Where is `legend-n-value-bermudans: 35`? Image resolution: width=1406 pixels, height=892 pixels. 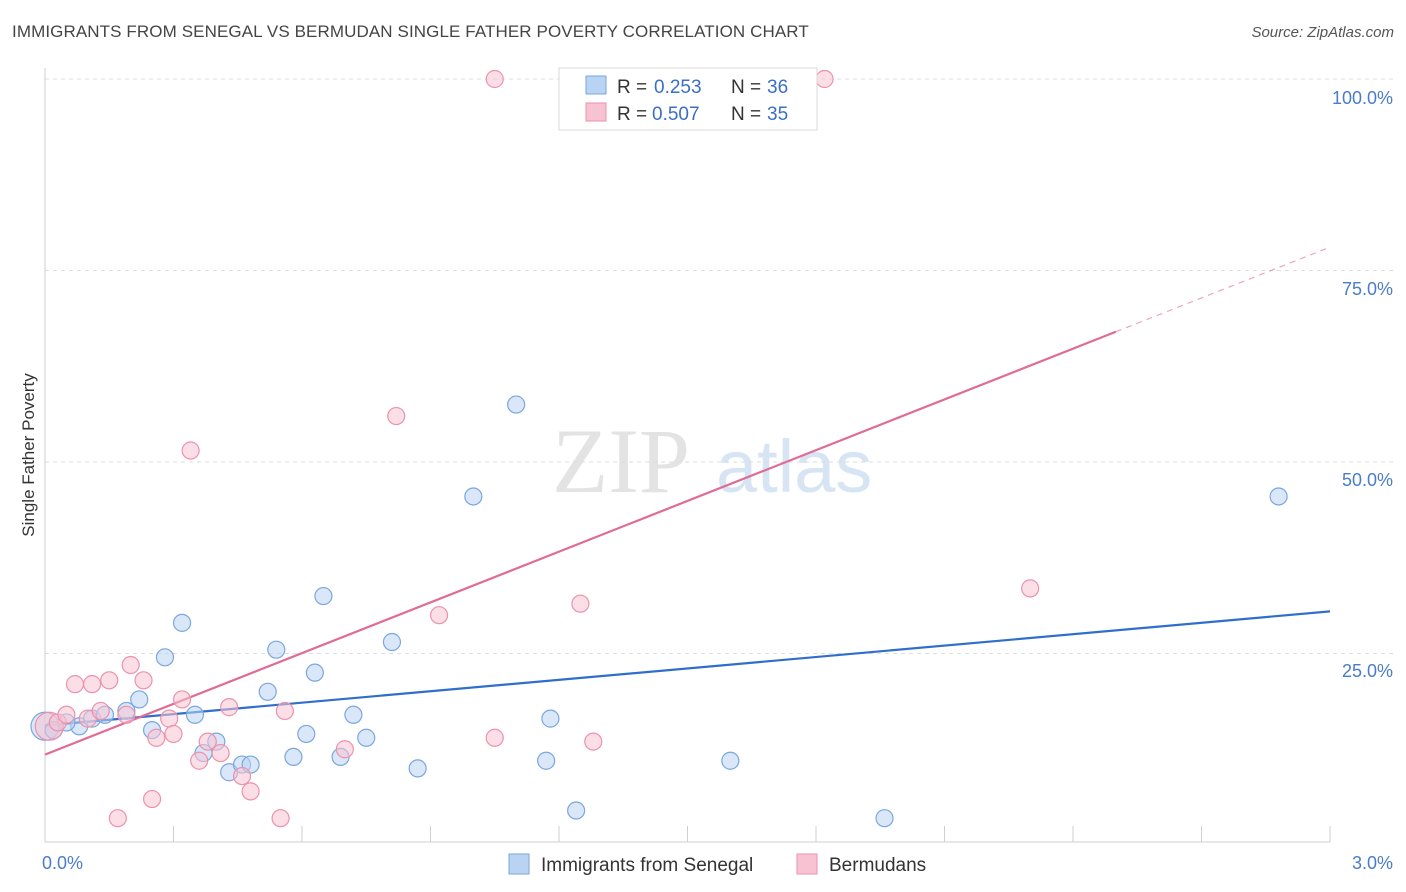
legend-n-value-bermudans: 35 is located at coordinates (777, 114).